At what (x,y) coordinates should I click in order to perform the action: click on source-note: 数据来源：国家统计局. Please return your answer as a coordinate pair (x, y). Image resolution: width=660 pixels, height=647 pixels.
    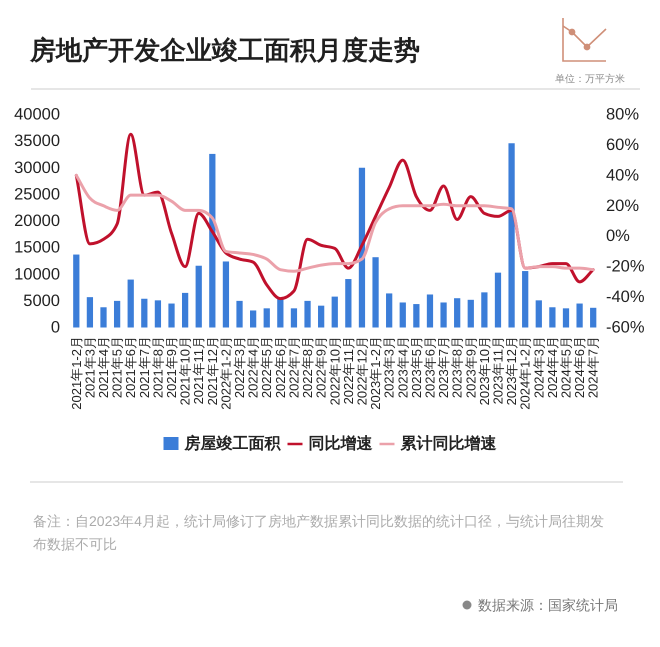
    Looking at the image, I should click on (548, 605).